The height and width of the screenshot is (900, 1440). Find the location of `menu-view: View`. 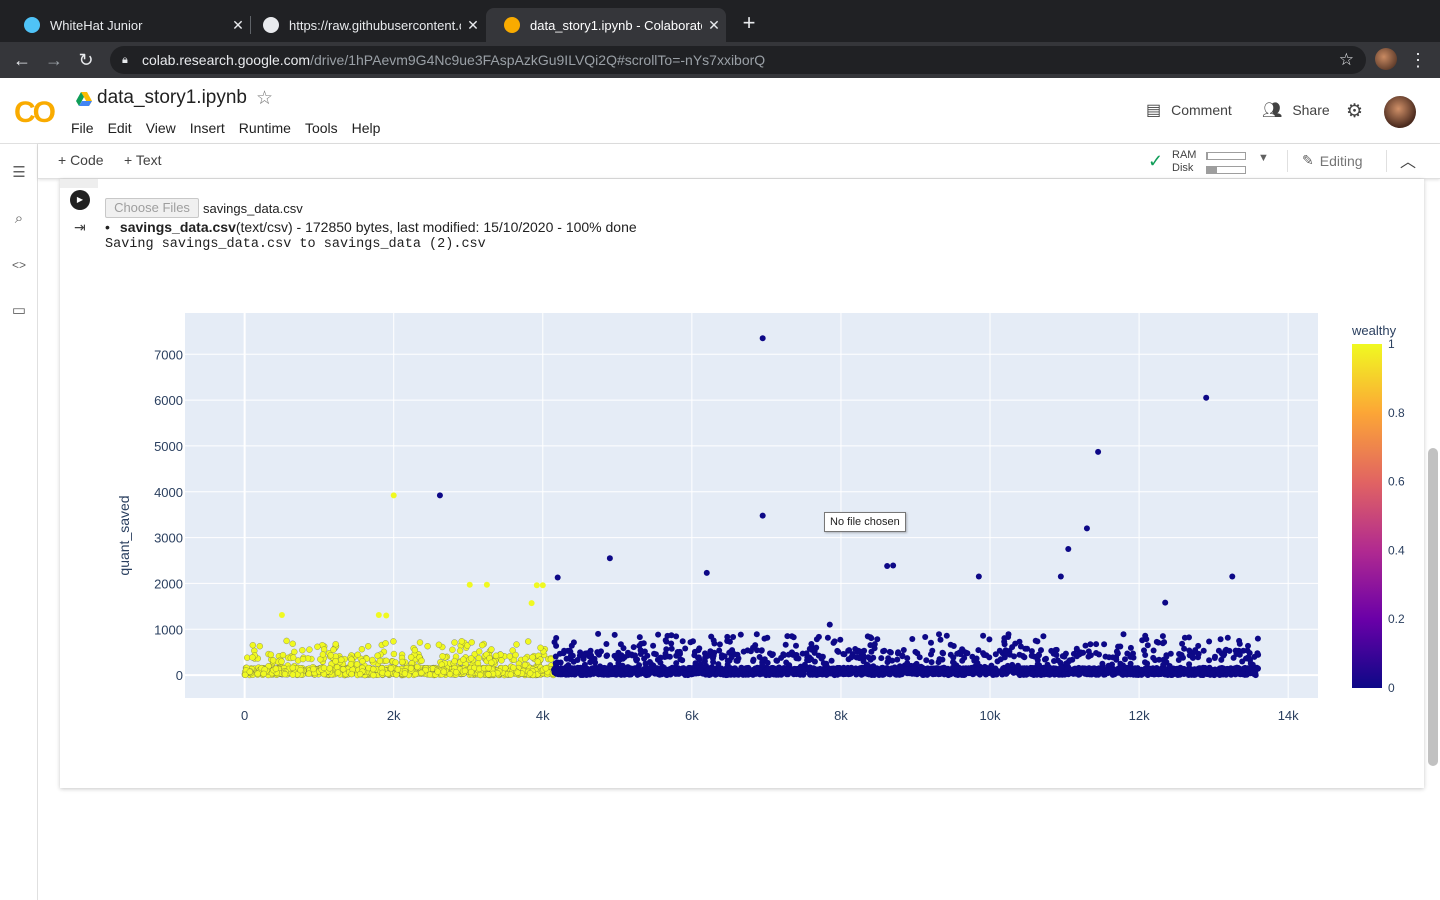

menu-view: View is located at coordinates (160, 128).